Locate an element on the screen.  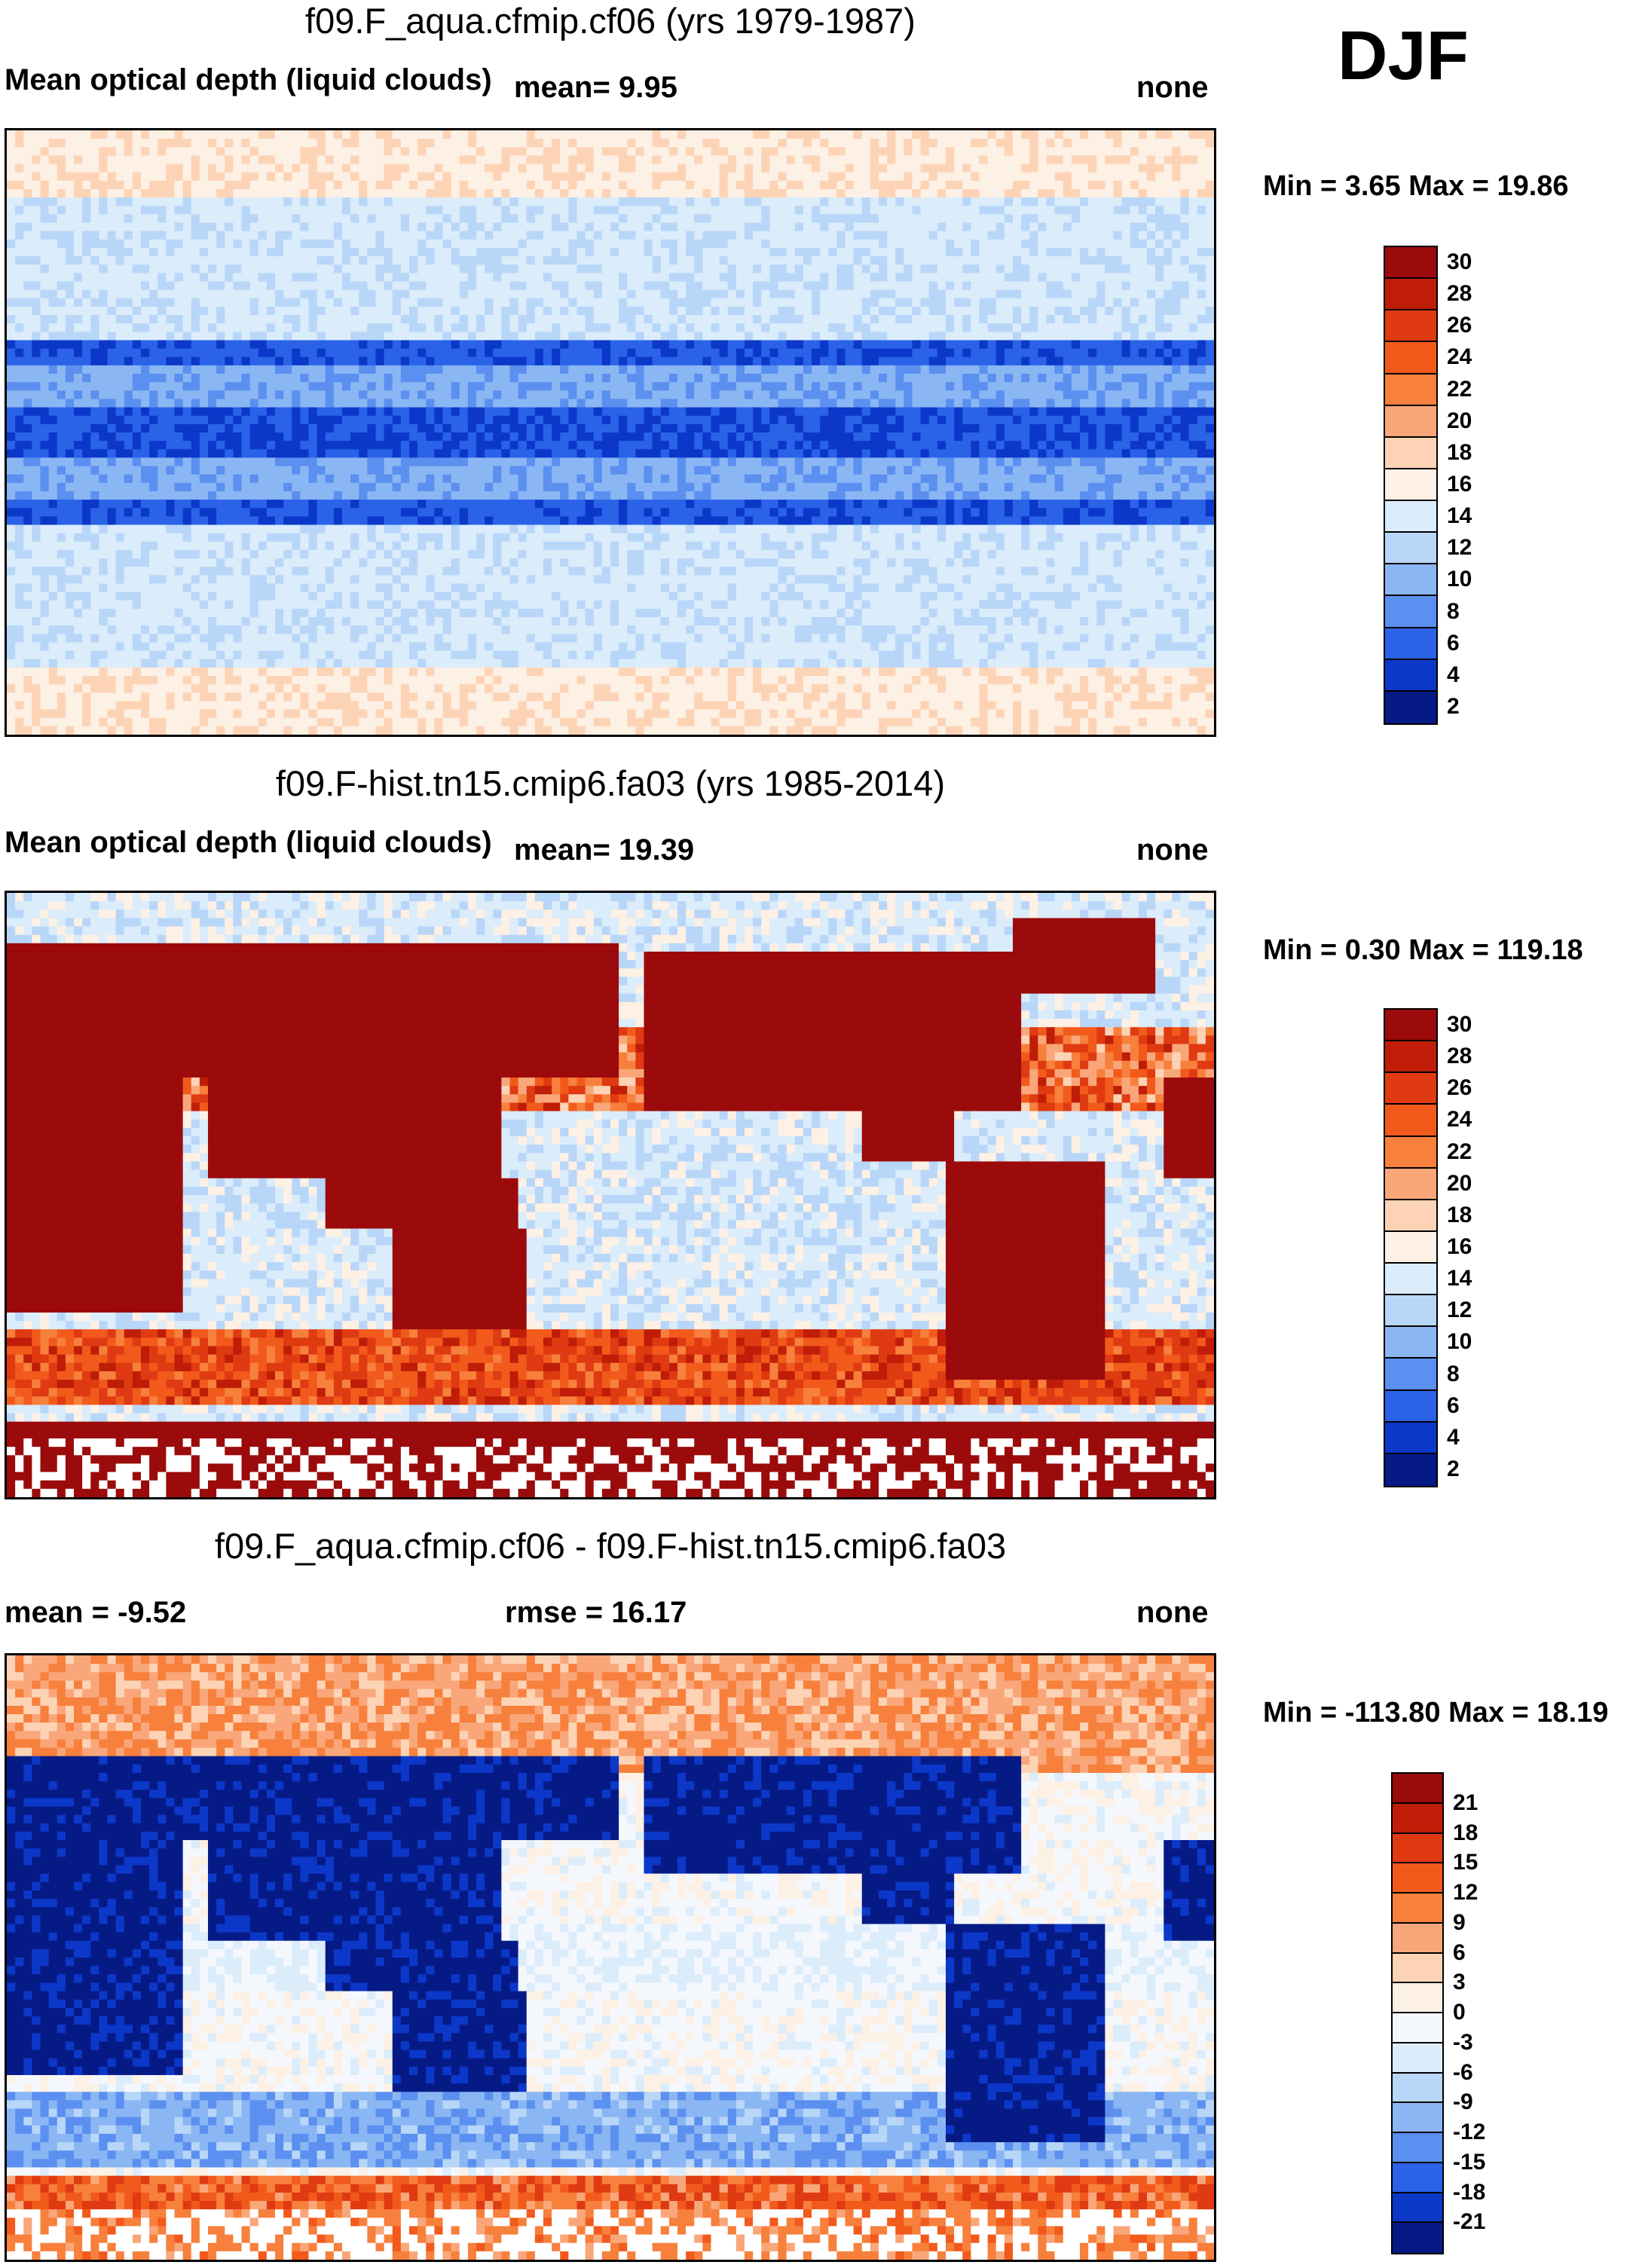
panel-1-title: f09.F_aqua.cfmip.cf06 (yrs 1979-1987) is located at coordinates (610, 20).